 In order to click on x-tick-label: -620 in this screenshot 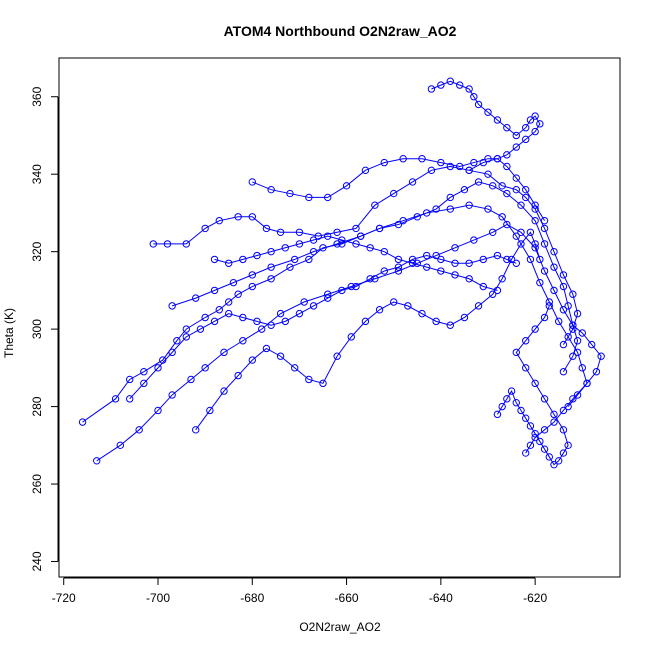, I will do `click(535, 598)`.